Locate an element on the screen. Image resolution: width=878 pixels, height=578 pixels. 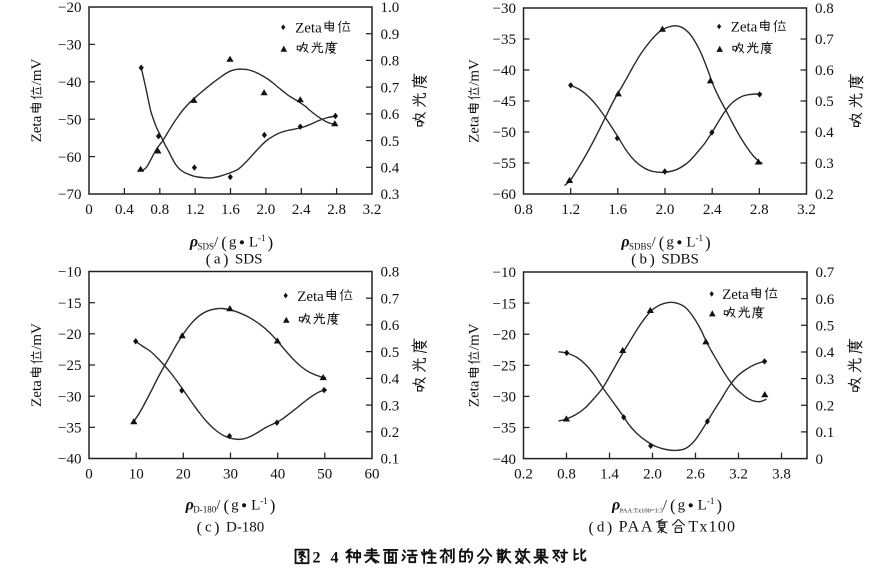
svg-text: 3.8 is located at coordinates (781, 475).